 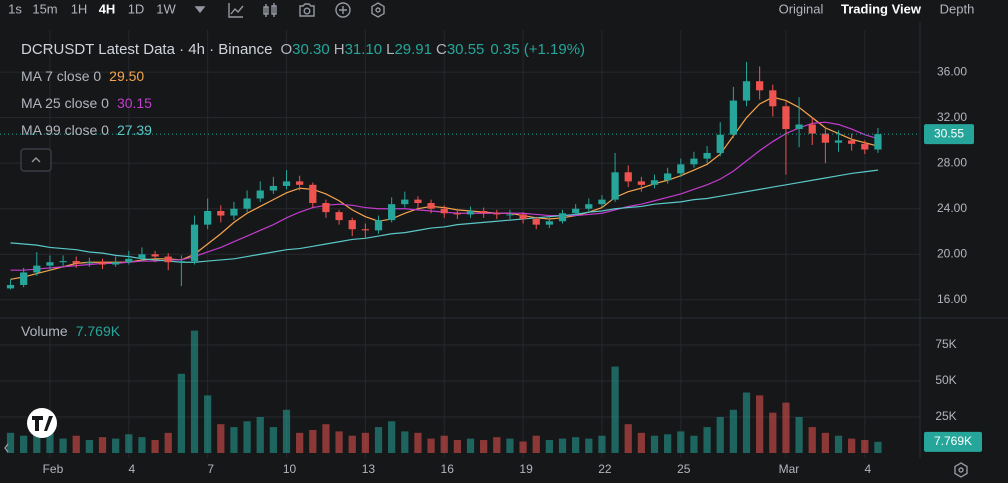 I want to click on ohlc-label: O, so click(x=287, y=49).